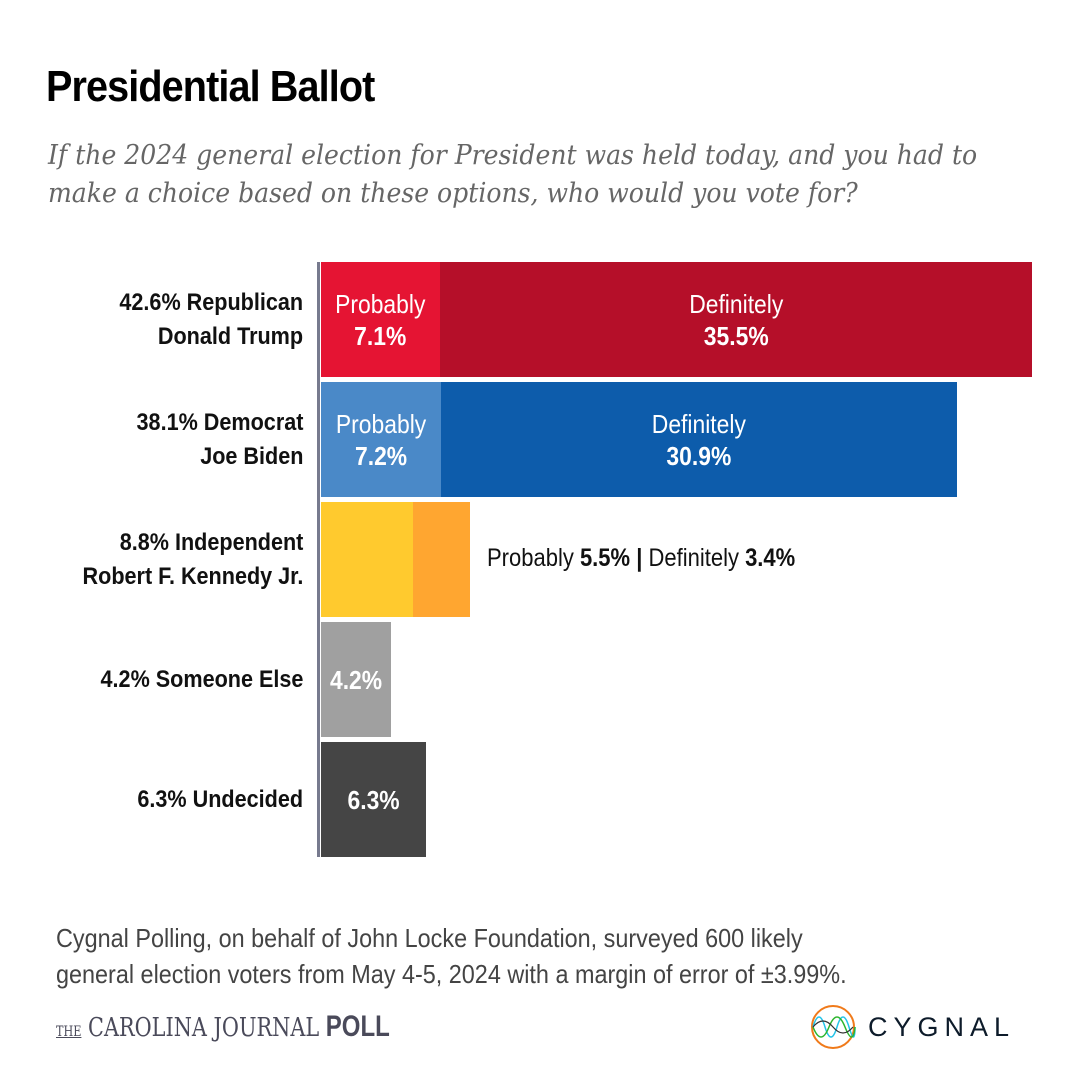 The height and width of the screenshot is (1080, 1080). What do you see at coordinates (318, 559) in the screenshot?
I see `axis-line` at bounding box center [318, 559].